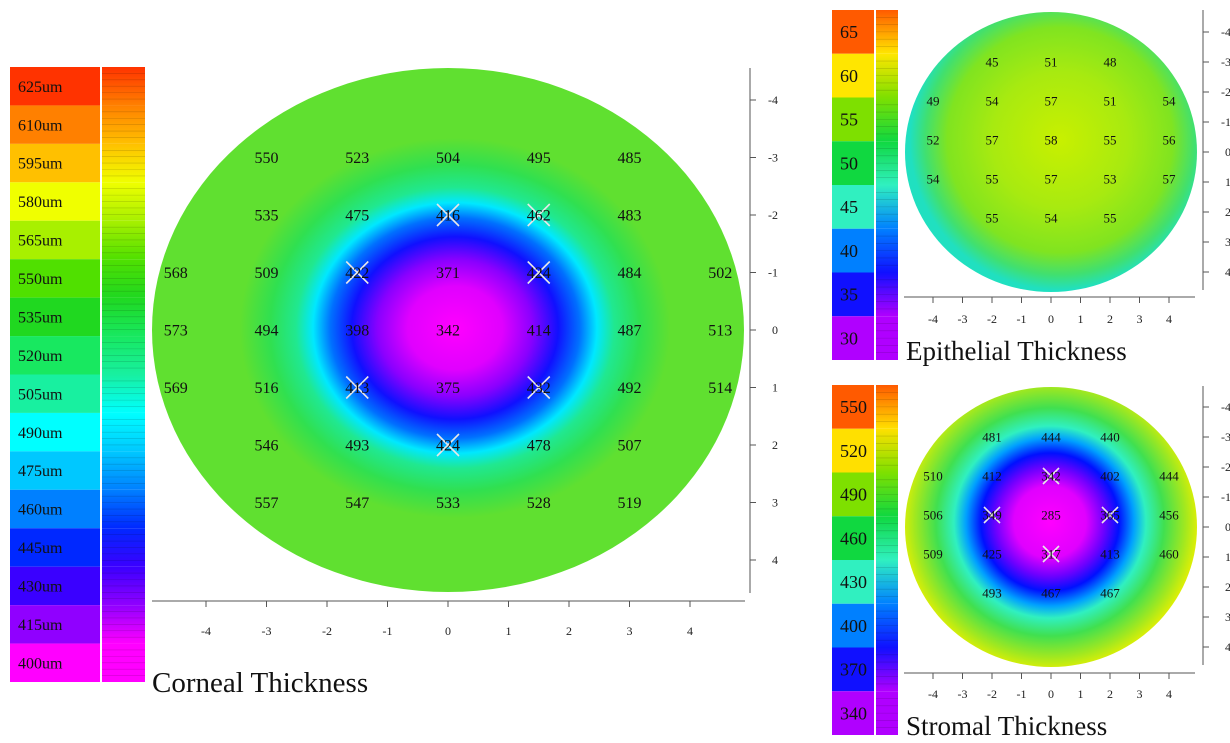  Describe the element at coordinates (1051, 527) in the screenshot. I see `thickness-map-disc` at that location.